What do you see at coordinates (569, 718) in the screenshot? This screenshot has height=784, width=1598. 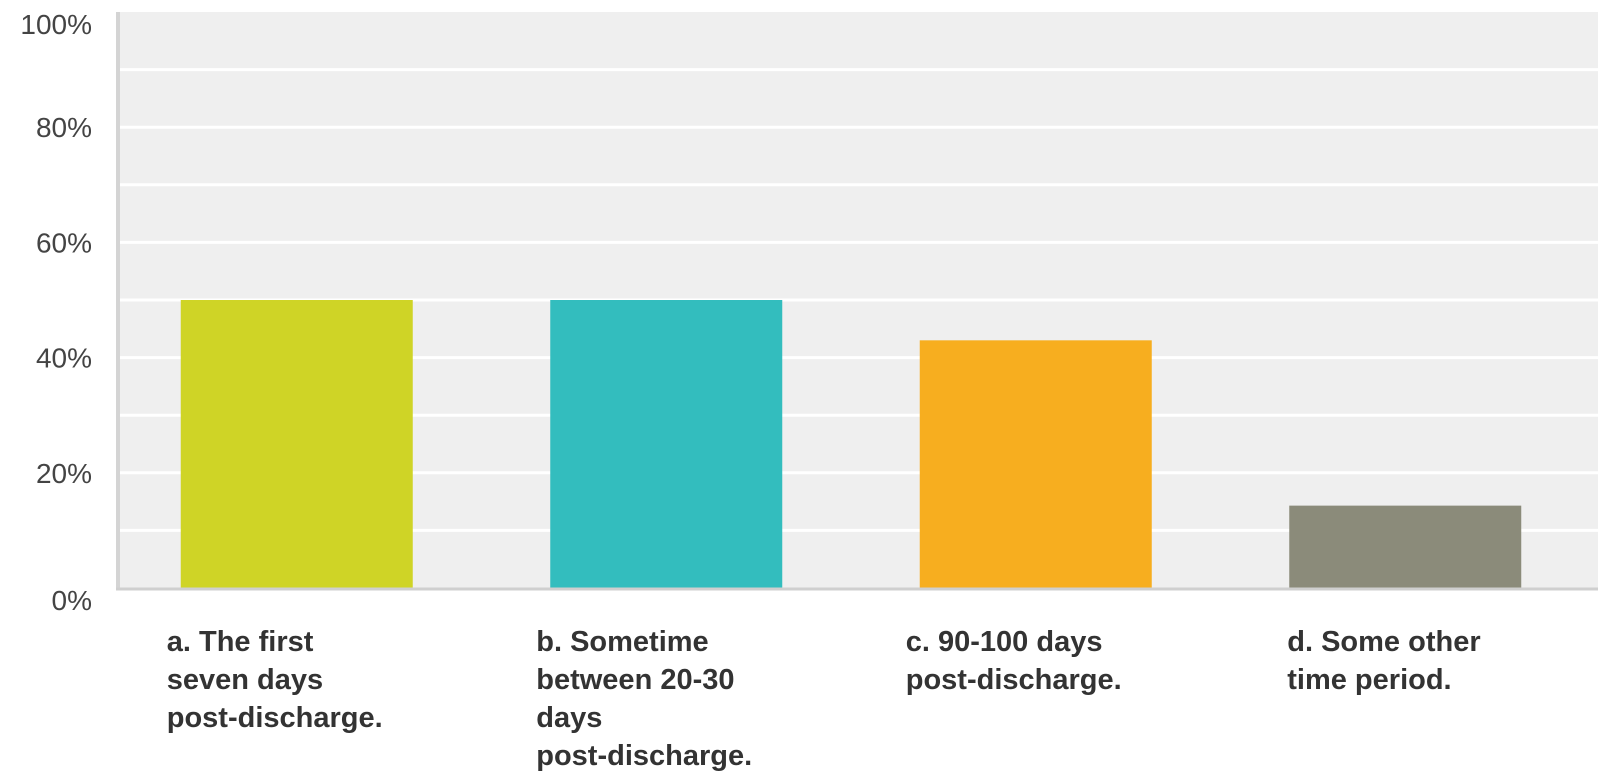 I see `x-tick-label-line: days` at bounding box center [569, 718].